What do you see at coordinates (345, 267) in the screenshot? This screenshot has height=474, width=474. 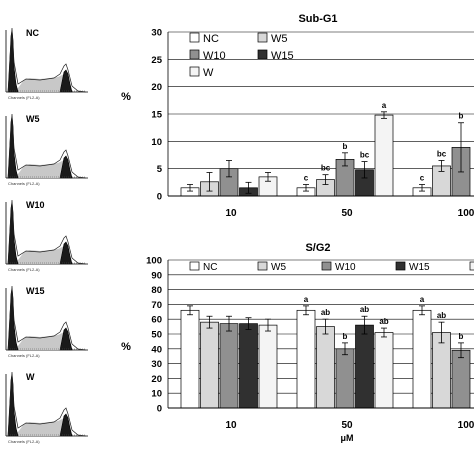 I see `legend-label: W10` at bounding box center [345, 267].